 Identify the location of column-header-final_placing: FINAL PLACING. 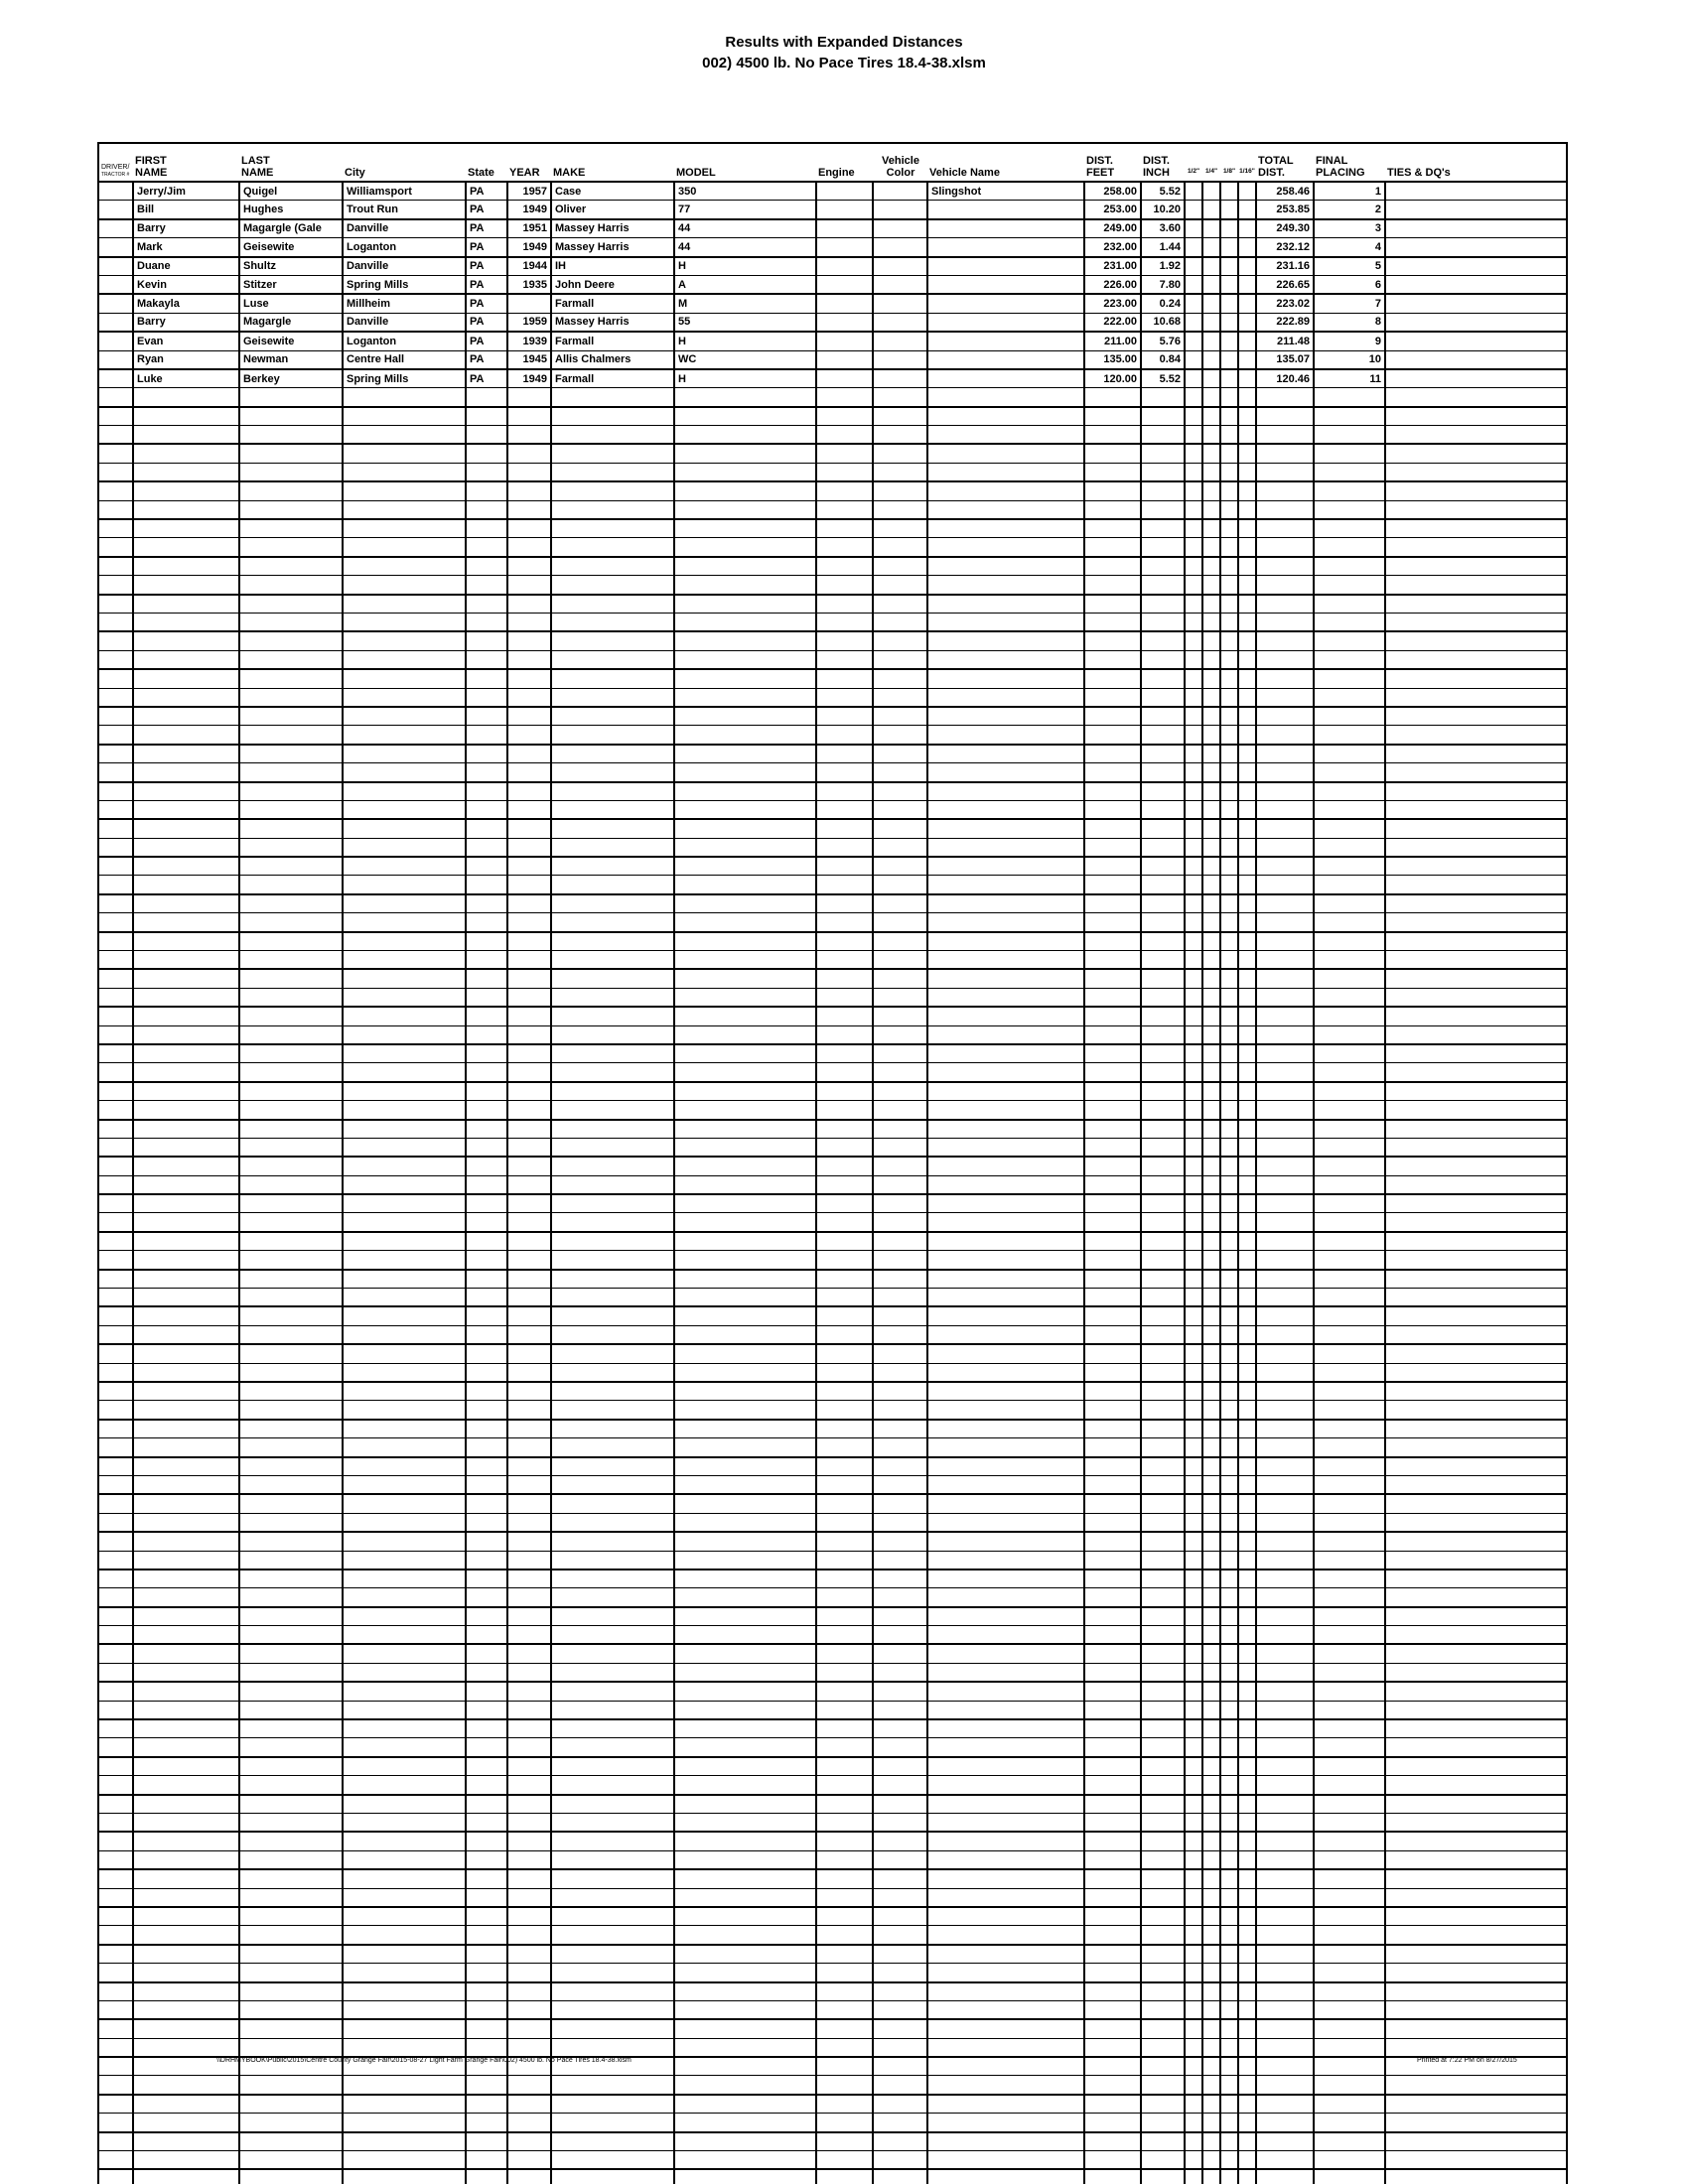
(1349, 163).